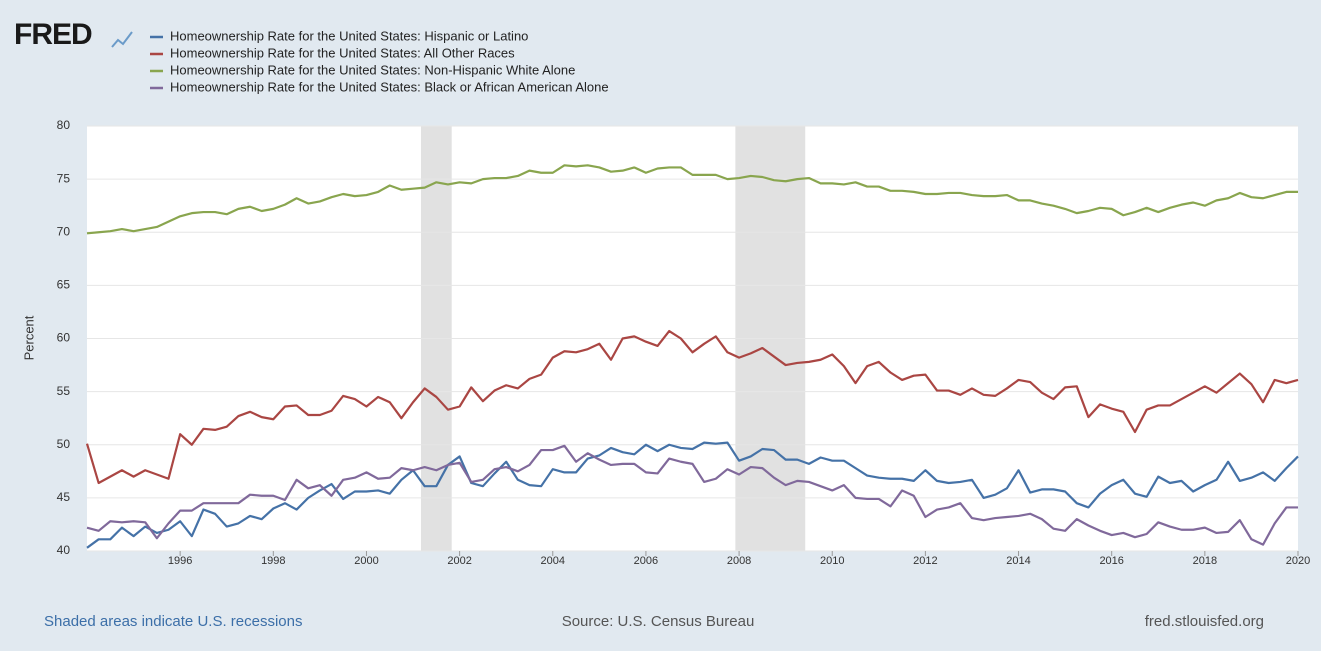 This screenshot has height=651, width=1321. I want to click on logo-icon, so click(122, 39).